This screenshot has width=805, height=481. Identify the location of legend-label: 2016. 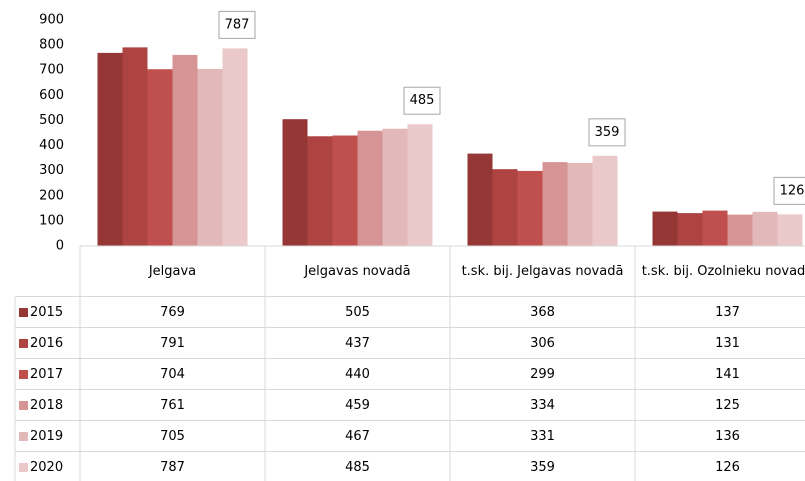
(47, 343).